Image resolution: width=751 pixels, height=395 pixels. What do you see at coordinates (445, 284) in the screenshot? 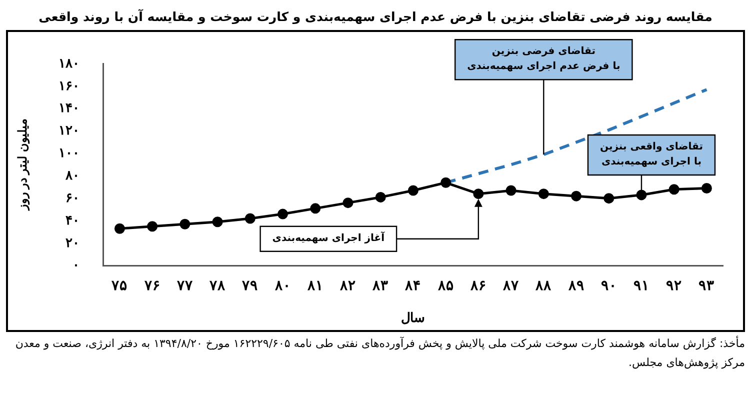
I see `x-tick-label: ۸۵` at bounding box center [445, 284].